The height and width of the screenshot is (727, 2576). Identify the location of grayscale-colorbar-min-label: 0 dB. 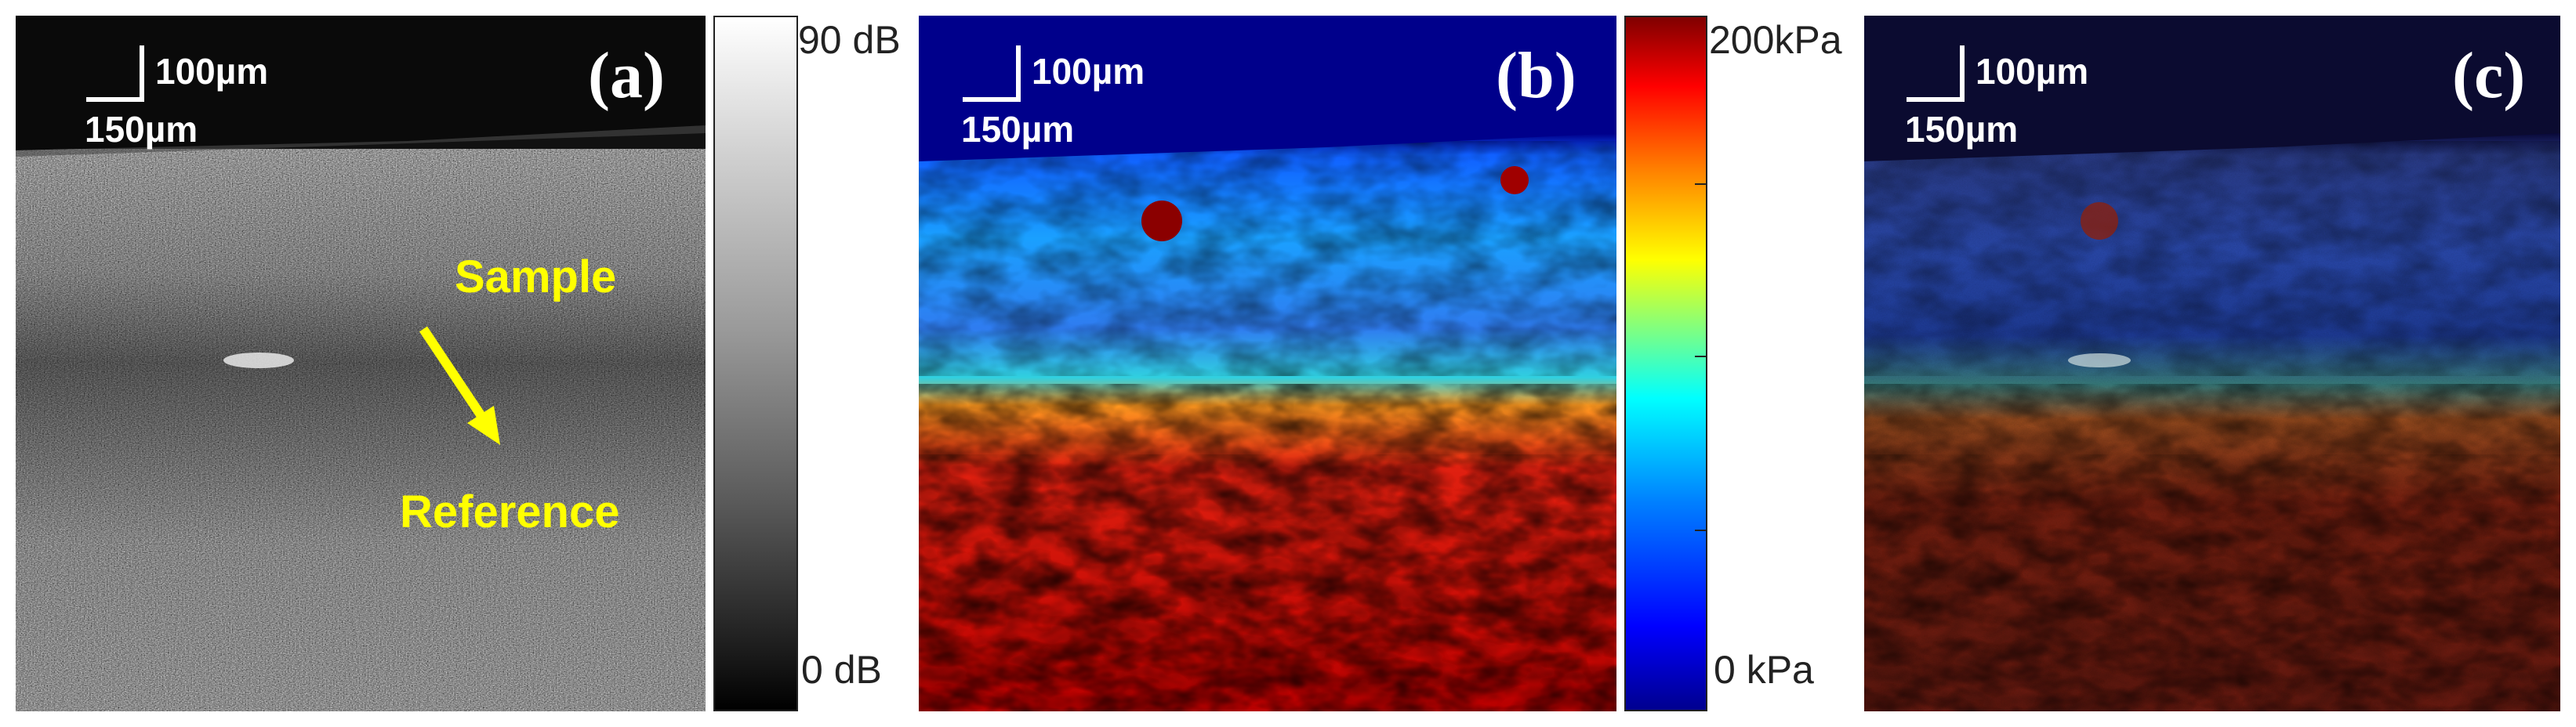
(842, 670).